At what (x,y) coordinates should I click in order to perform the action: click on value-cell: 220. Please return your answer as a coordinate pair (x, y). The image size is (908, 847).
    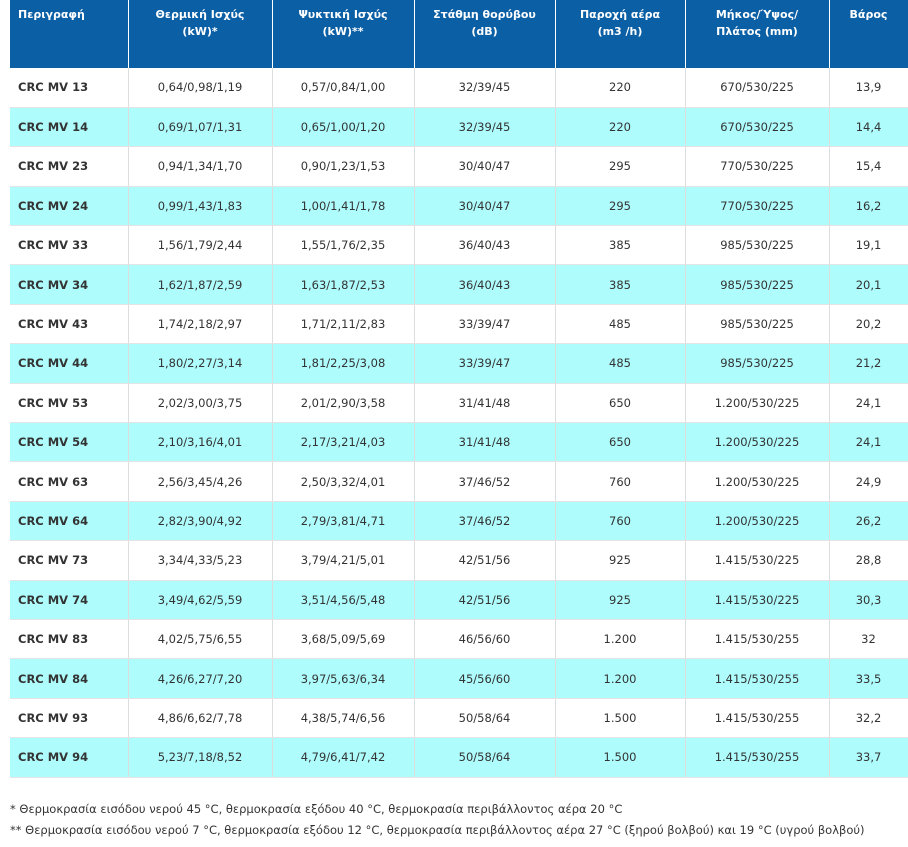
    Looking at the image, I should click on (620, 127).